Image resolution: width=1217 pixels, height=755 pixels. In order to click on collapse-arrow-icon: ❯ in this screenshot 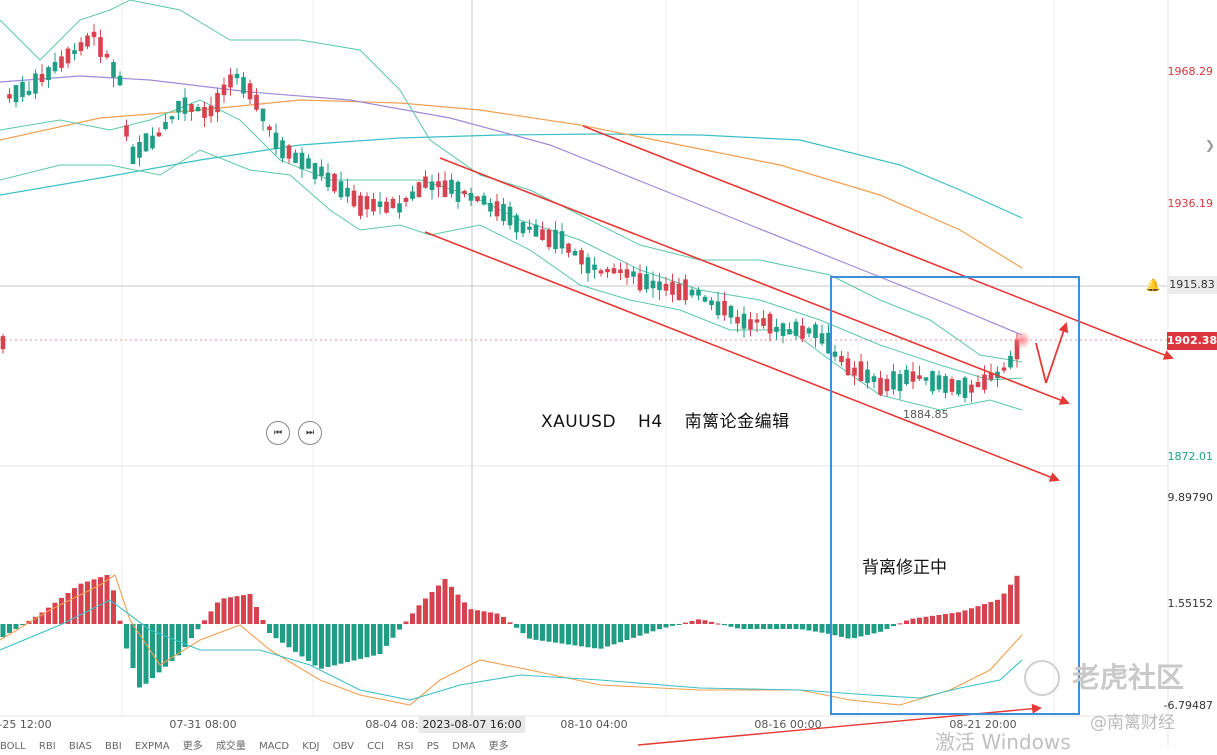, I will do `click(1210, 145)`.